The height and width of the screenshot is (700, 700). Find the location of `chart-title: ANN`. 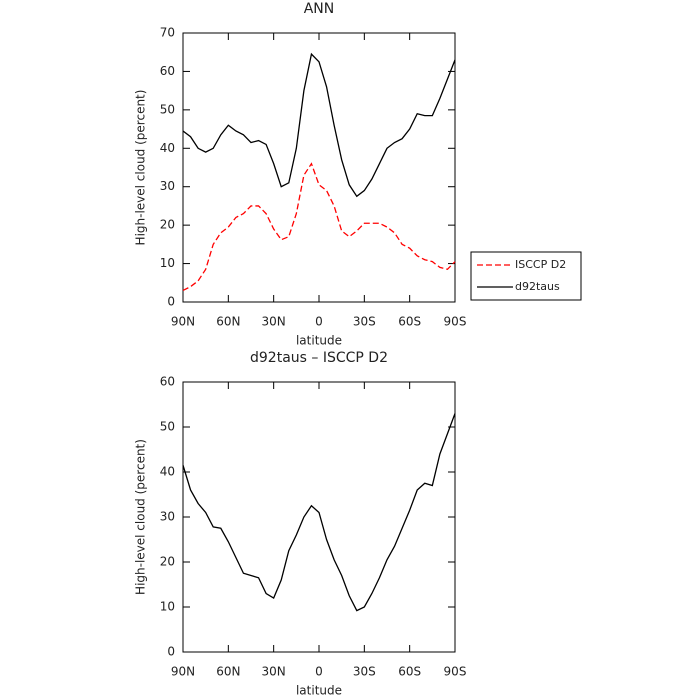

chart-title: ANN is located at coordinates (319, 9).